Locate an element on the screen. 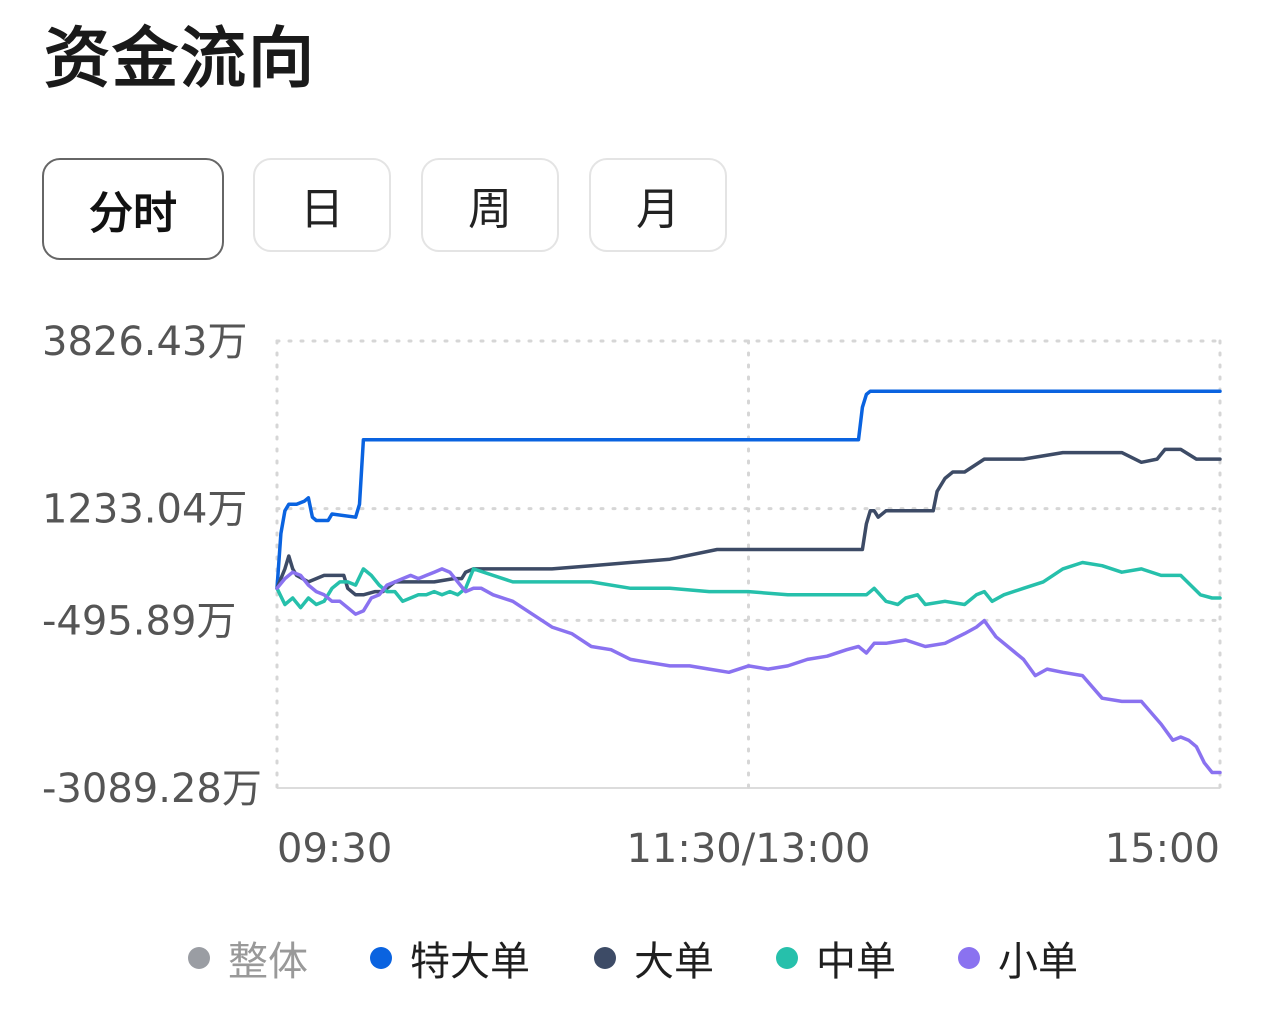  legend-label: 特大单 is located at coordinates (470, 962).